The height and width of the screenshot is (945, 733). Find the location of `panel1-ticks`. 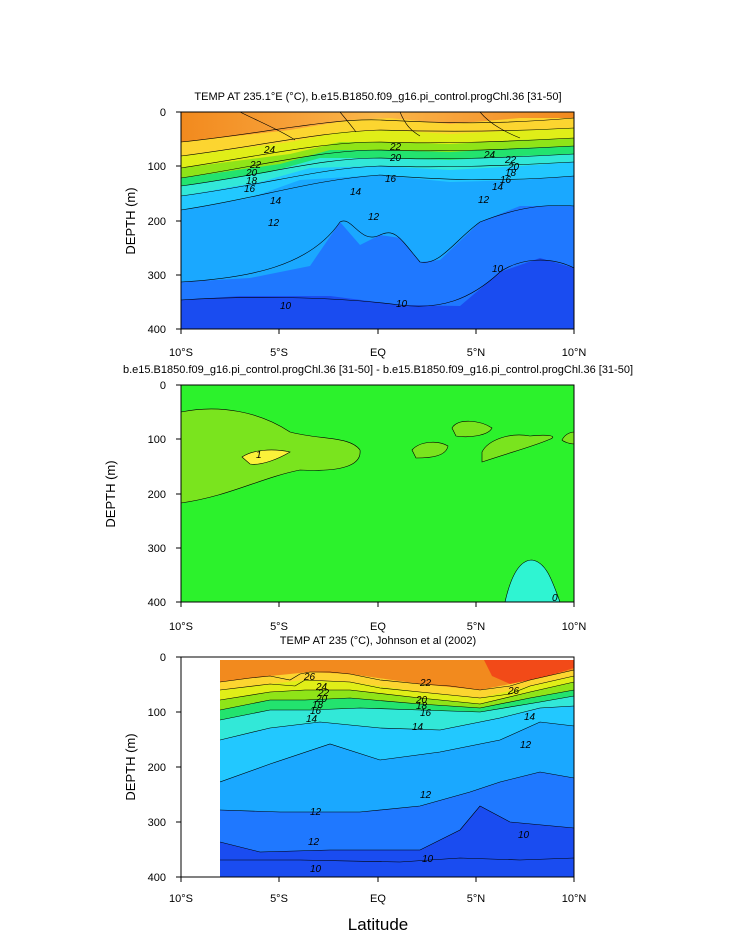

panel1-ticks is located at coordinates (375, 222).